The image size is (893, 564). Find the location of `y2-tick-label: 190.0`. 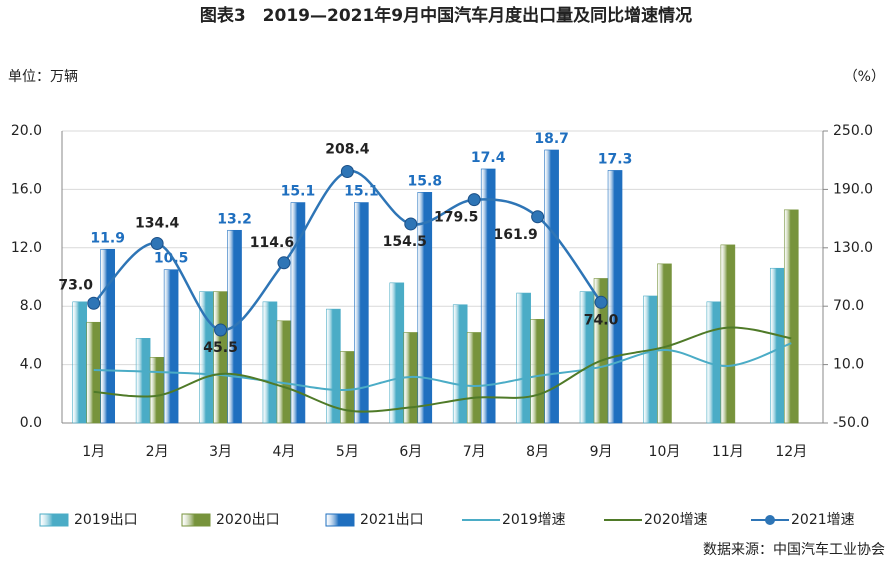

y2-tick-label: 190.0 is located at coordinates (853, 189).